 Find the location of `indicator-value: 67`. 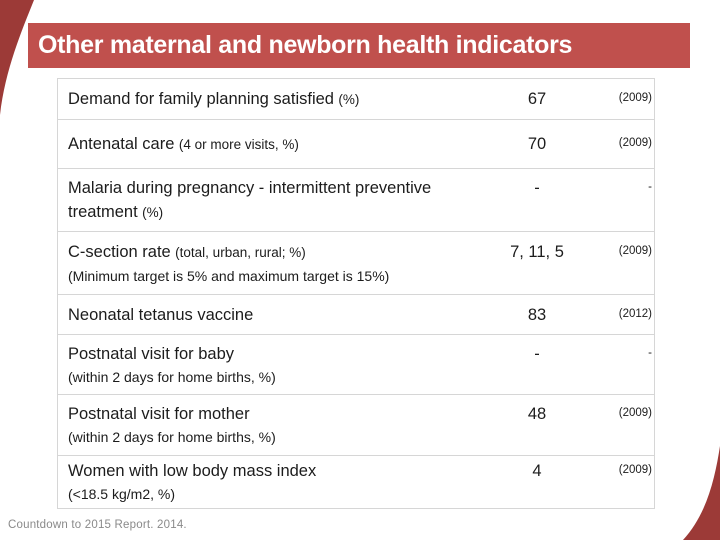

indicator-value: 67 is located at coordinates (537, 98).